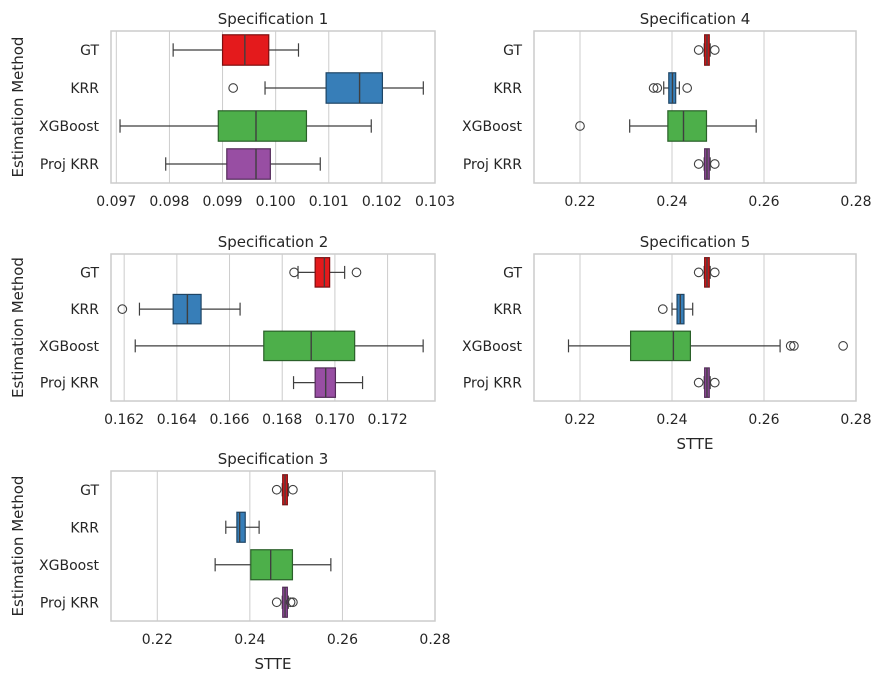 The image size is (884, 684). I want to click on x-tick-label: 0.166, so click(229, 420).